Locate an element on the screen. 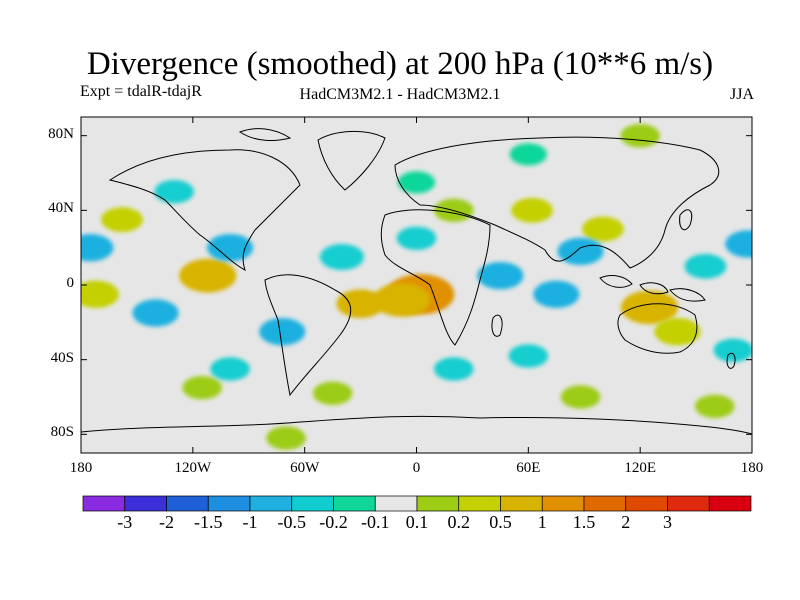 Image resolution: width=800 pixels, height=600 pixels. y-tick-label: 40N is located at coordinates (61, 208).